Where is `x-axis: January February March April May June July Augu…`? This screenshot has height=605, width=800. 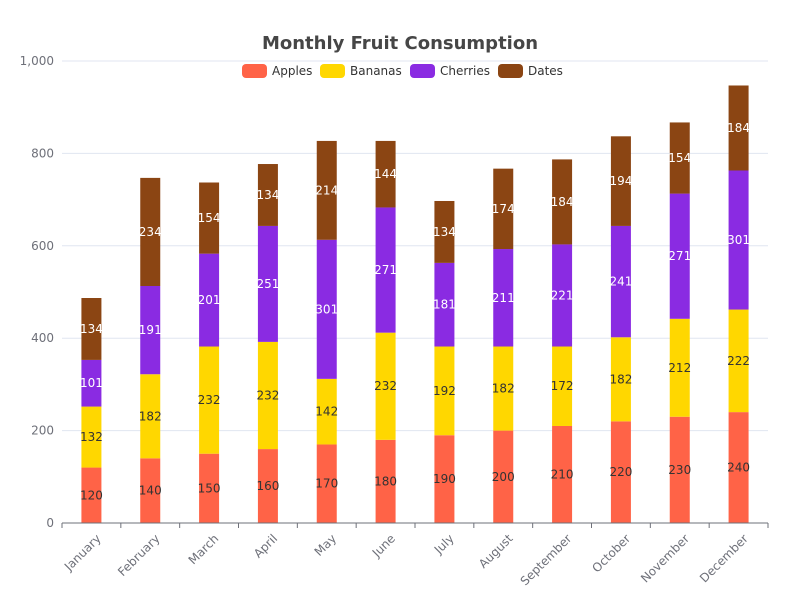
x-axis: January February March April May June July Augu… is located at coordinates (415, 555).